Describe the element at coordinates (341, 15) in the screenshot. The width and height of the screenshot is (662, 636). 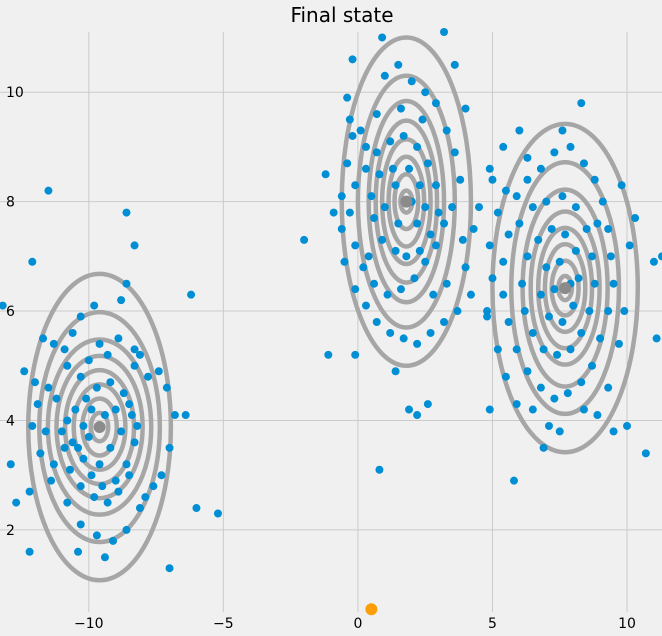
I see `chart-title: Final state` at that location.